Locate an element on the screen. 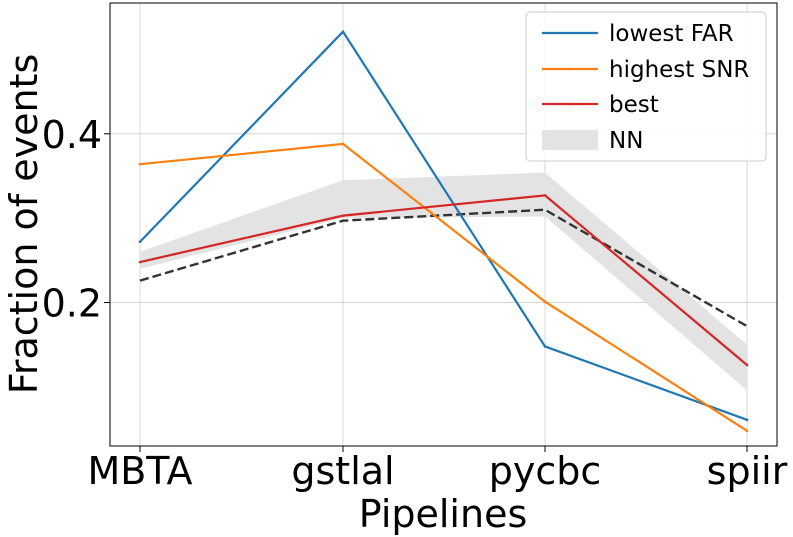 This screenshot has width=793, height=537. point-highest-snr-gstlal is located at coordinates (343, 144).